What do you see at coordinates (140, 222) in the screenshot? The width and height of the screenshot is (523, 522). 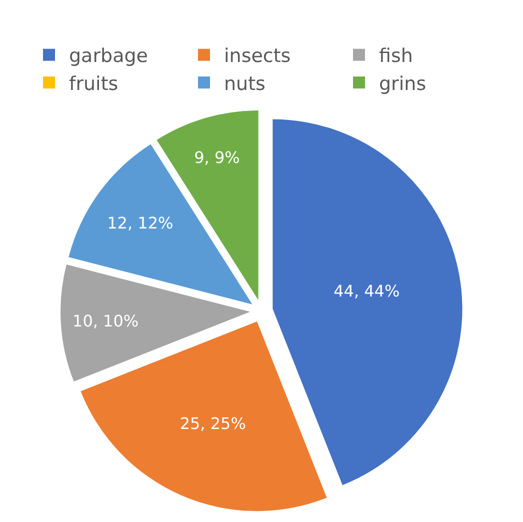 I see `data-label: 12, 12%` at bounding box center [140, 222].